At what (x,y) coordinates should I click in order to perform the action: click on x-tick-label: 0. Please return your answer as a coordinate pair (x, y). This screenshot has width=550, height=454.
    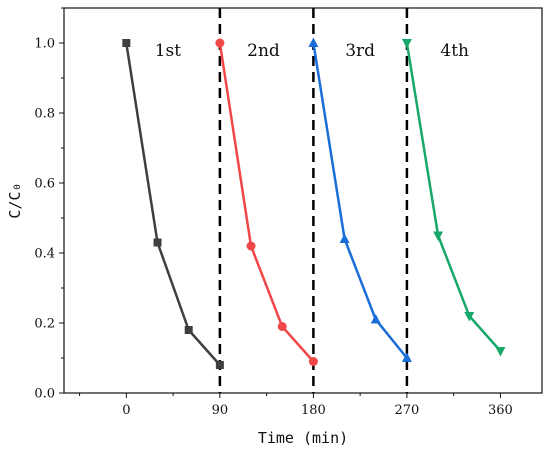
    Looking at the image, I should click on (126, 410).